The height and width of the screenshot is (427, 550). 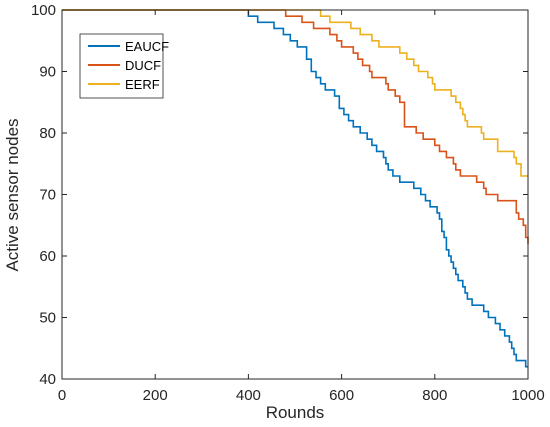 What do you see at coordinates (47, 256) in the screenshot?
I see `y-tick-label: 60` at bounding box center [47, 256].